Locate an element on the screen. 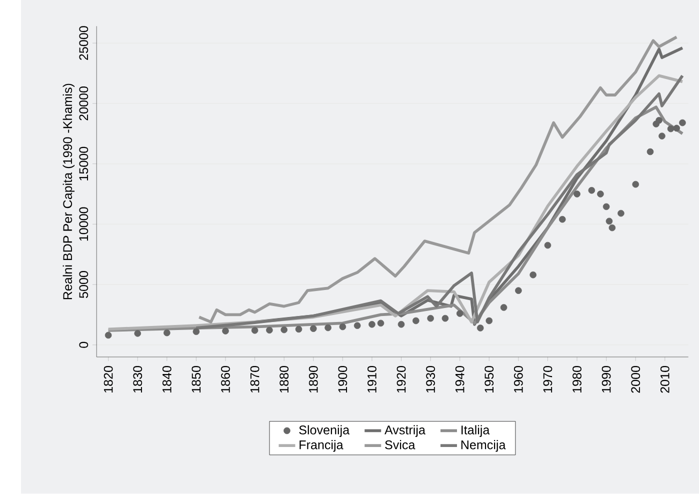  x-tick-label: 1900 is located at coordinates (343, 379).